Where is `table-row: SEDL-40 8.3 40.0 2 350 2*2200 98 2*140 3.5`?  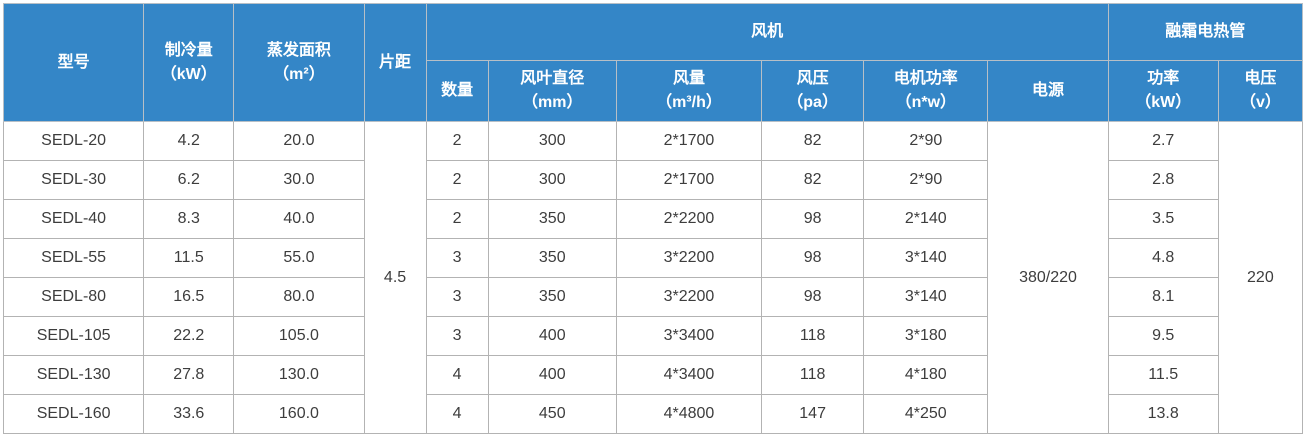
table-row: SEDL-40 8.3 40.0 2 350 2*2200 98 2*140 3.5 is located at coordinates (652, 219).